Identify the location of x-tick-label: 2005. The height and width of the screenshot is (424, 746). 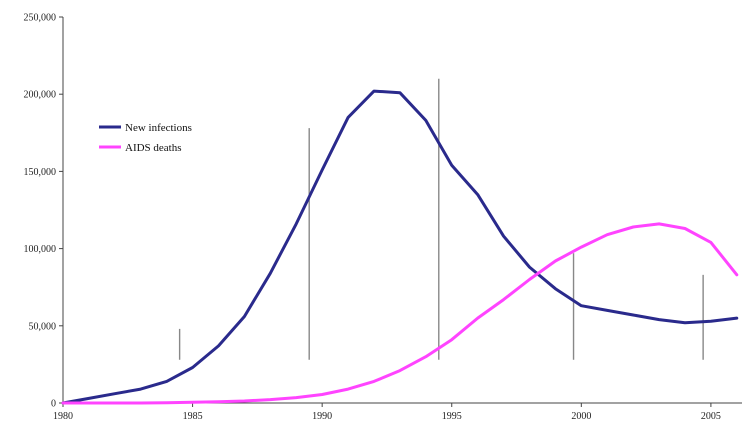
(711, 416).